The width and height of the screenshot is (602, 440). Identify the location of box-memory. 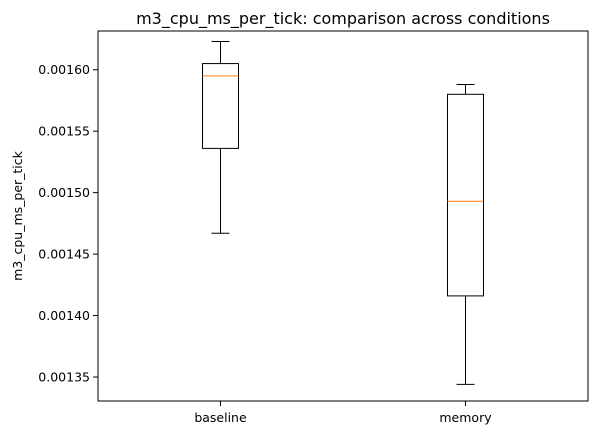
(465, 234).